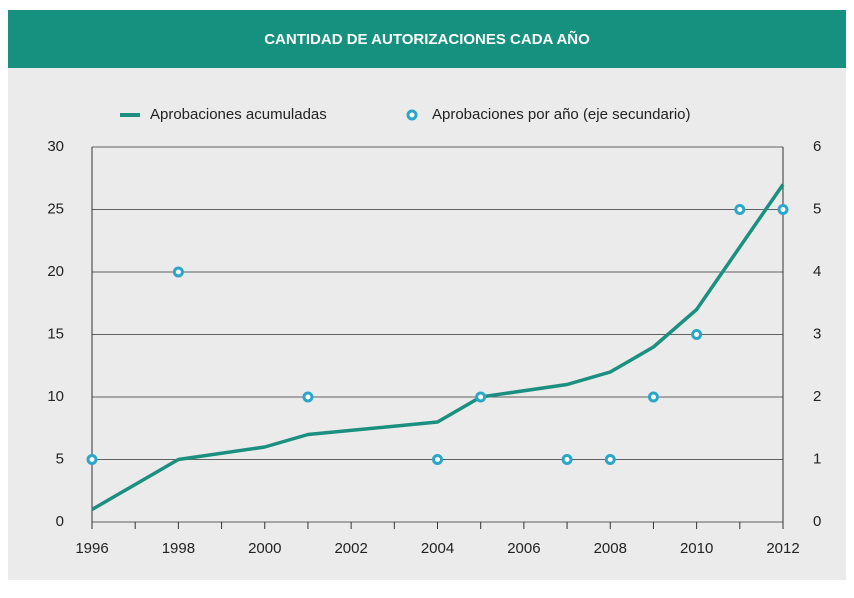 Image resolution: width=854 pixels, height=598 pixels. Describe the element at coordinates (55, 208) in the screenshot. I see `y-tick-label: 25` at that location.